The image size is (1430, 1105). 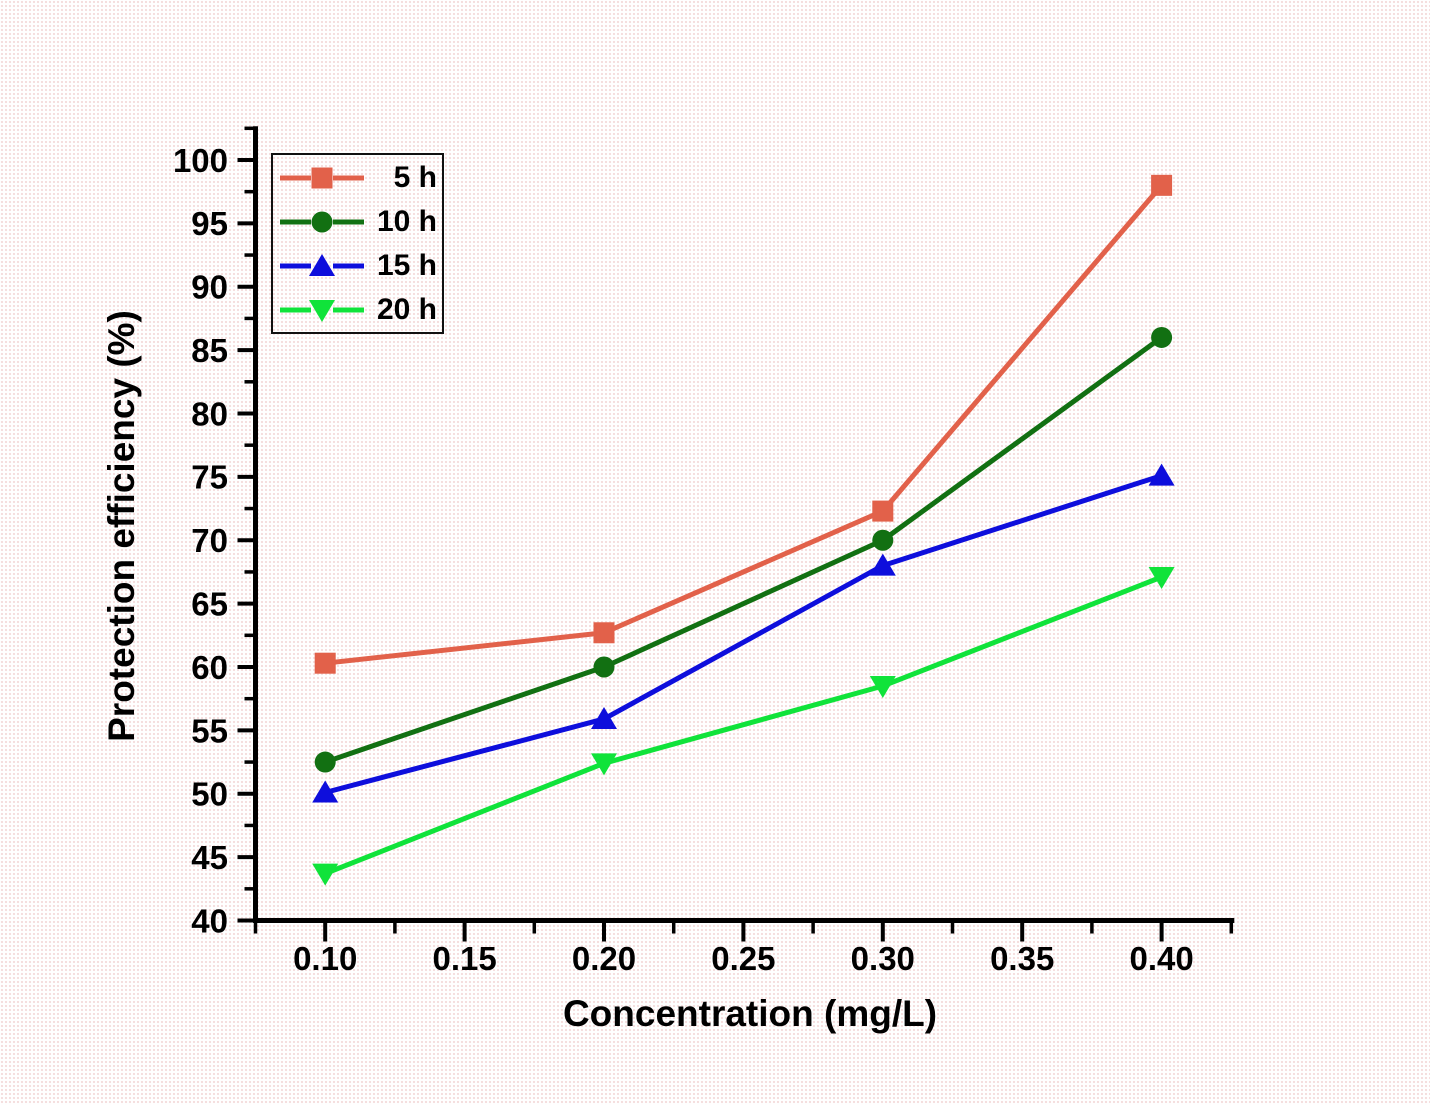 What do you see at coordinates (322, 311) in the screenshot?
I see `legend-swatch-triangle-down-icon` at bounding box center [322, 311].